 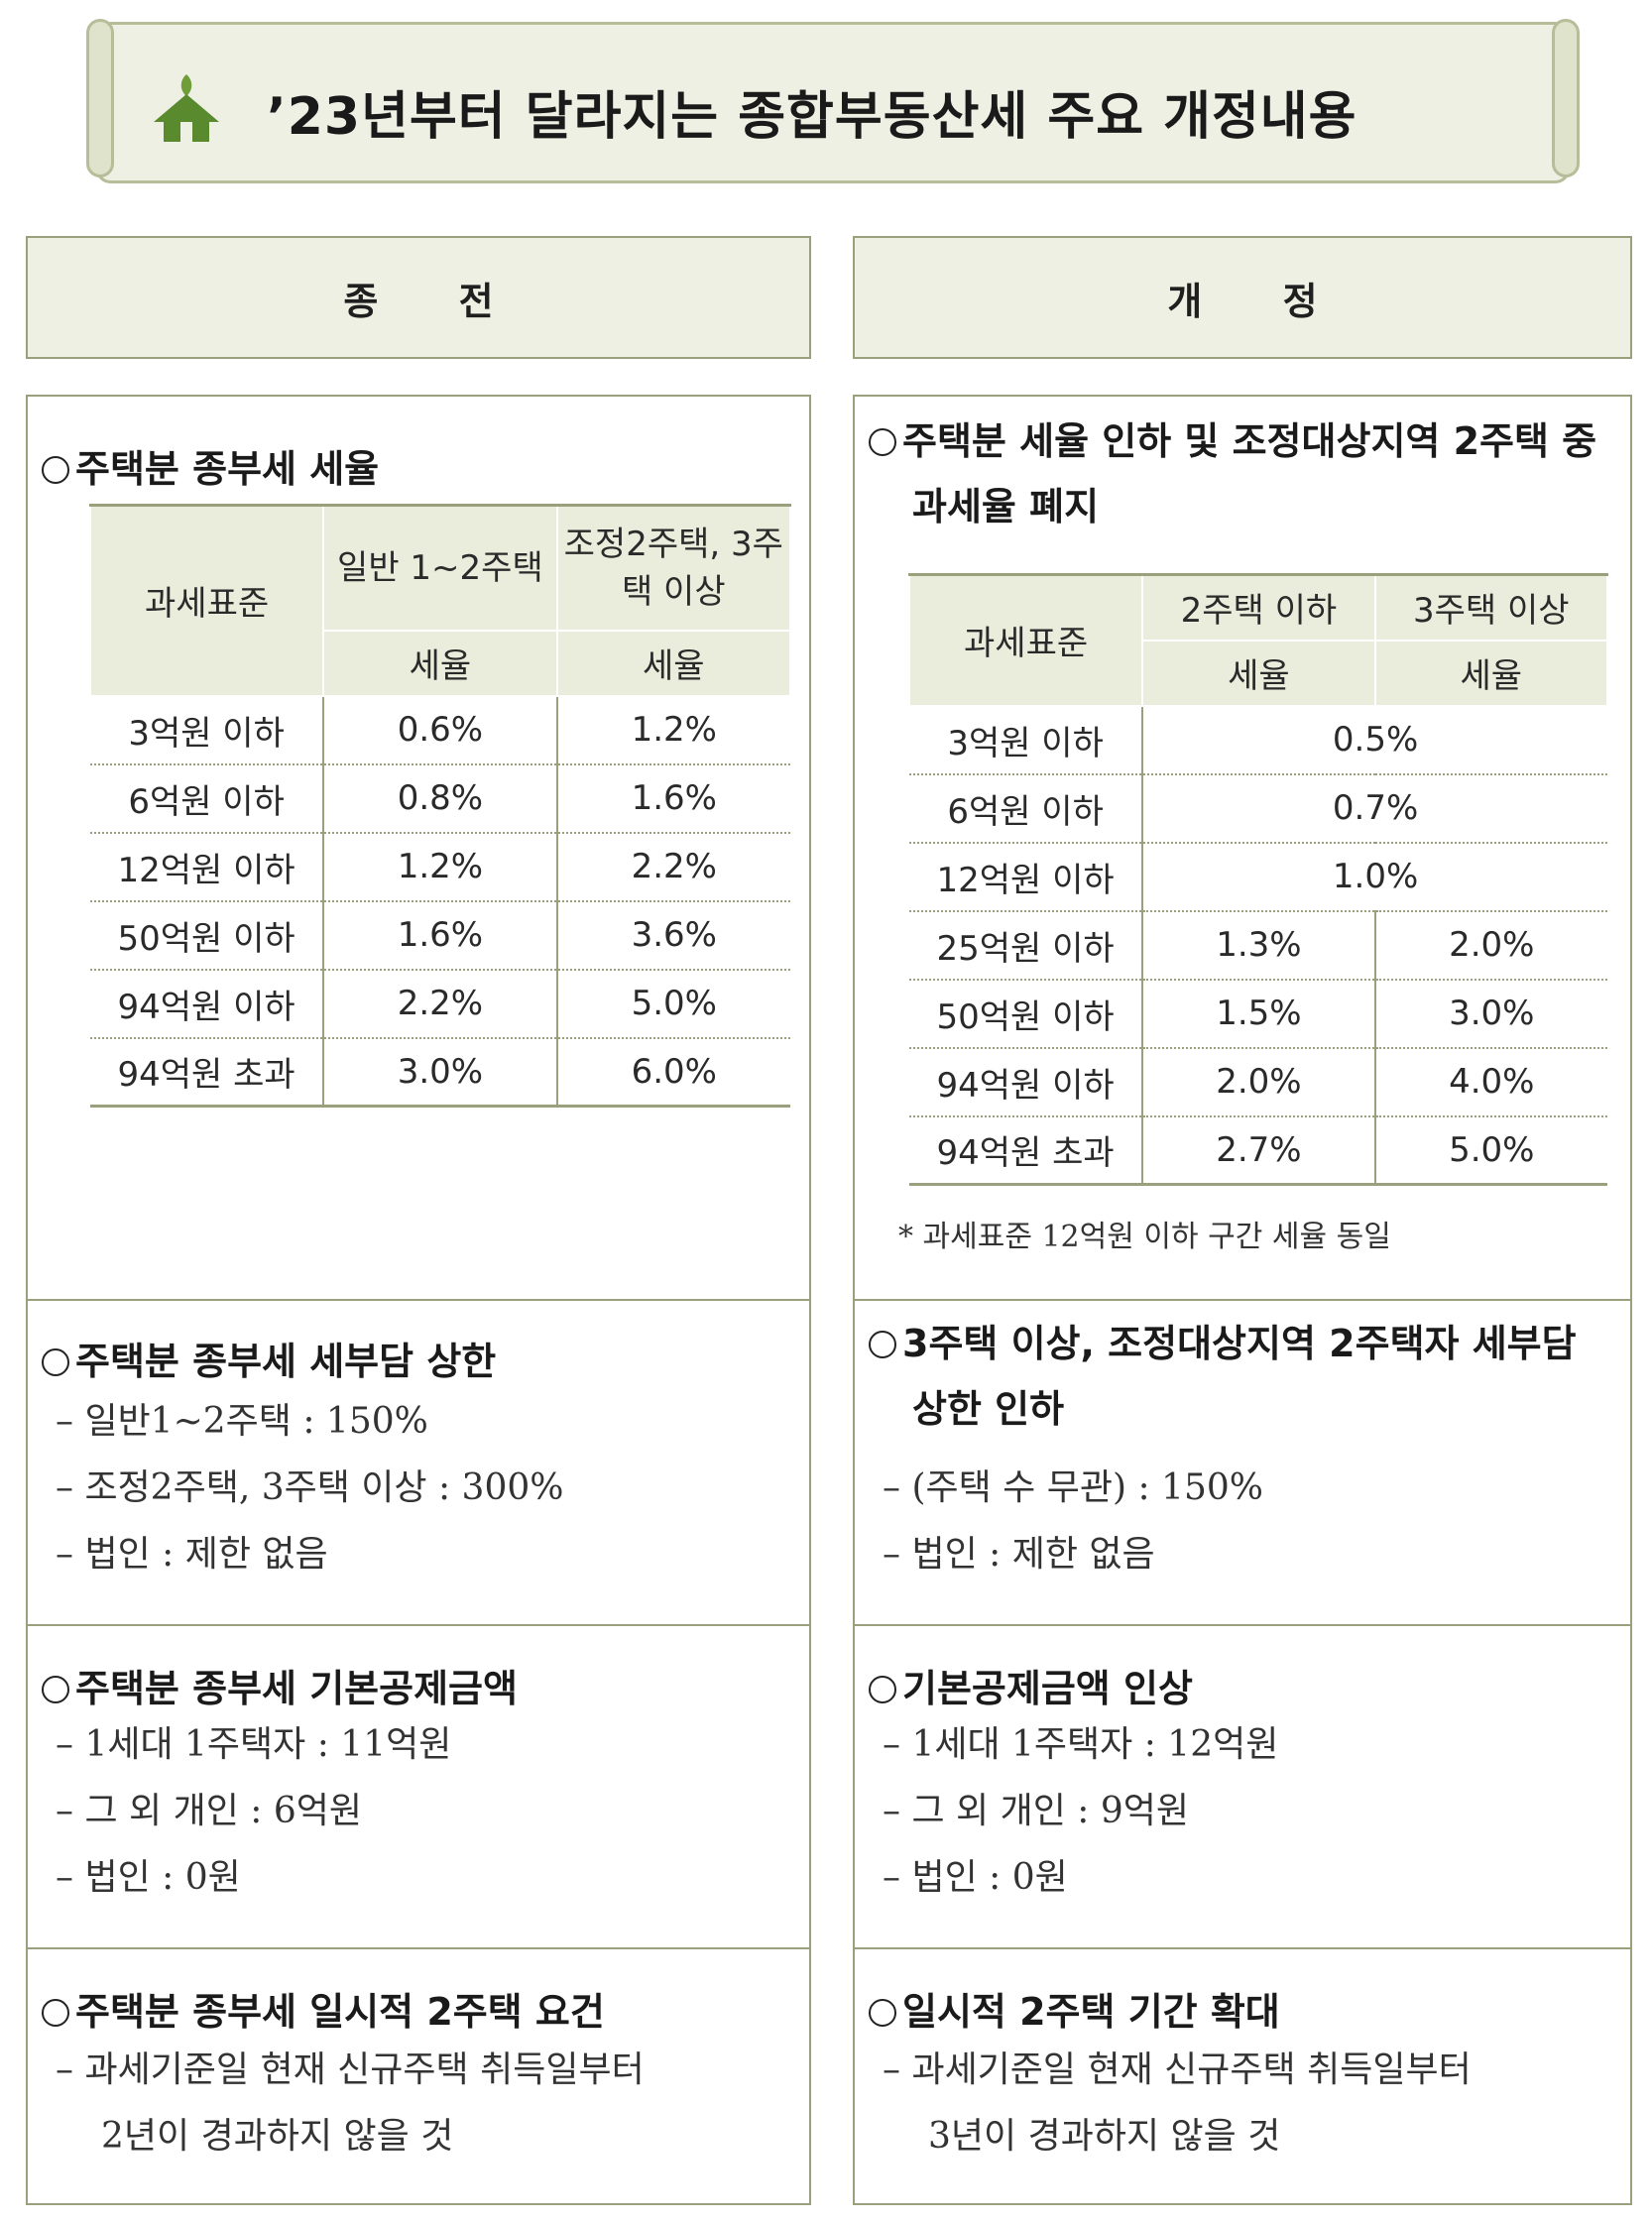 What do you see at coordinates (254, 1744) in the screenshot?
I see `list-item: – 1세대 1주택자 : 11억원` at bounding box center [254, 1744].